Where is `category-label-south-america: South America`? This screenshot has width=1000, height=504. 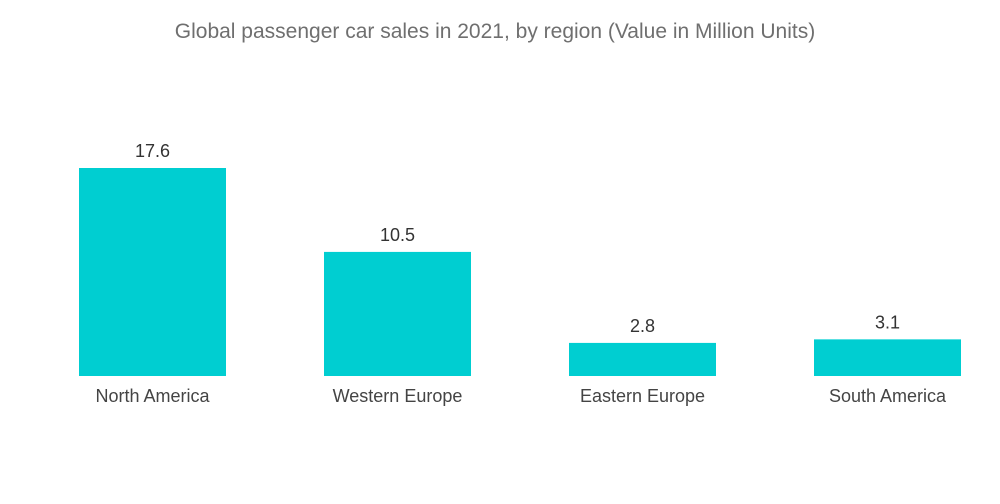
category-label-south-america: South America is located at coordinates (888, 396).